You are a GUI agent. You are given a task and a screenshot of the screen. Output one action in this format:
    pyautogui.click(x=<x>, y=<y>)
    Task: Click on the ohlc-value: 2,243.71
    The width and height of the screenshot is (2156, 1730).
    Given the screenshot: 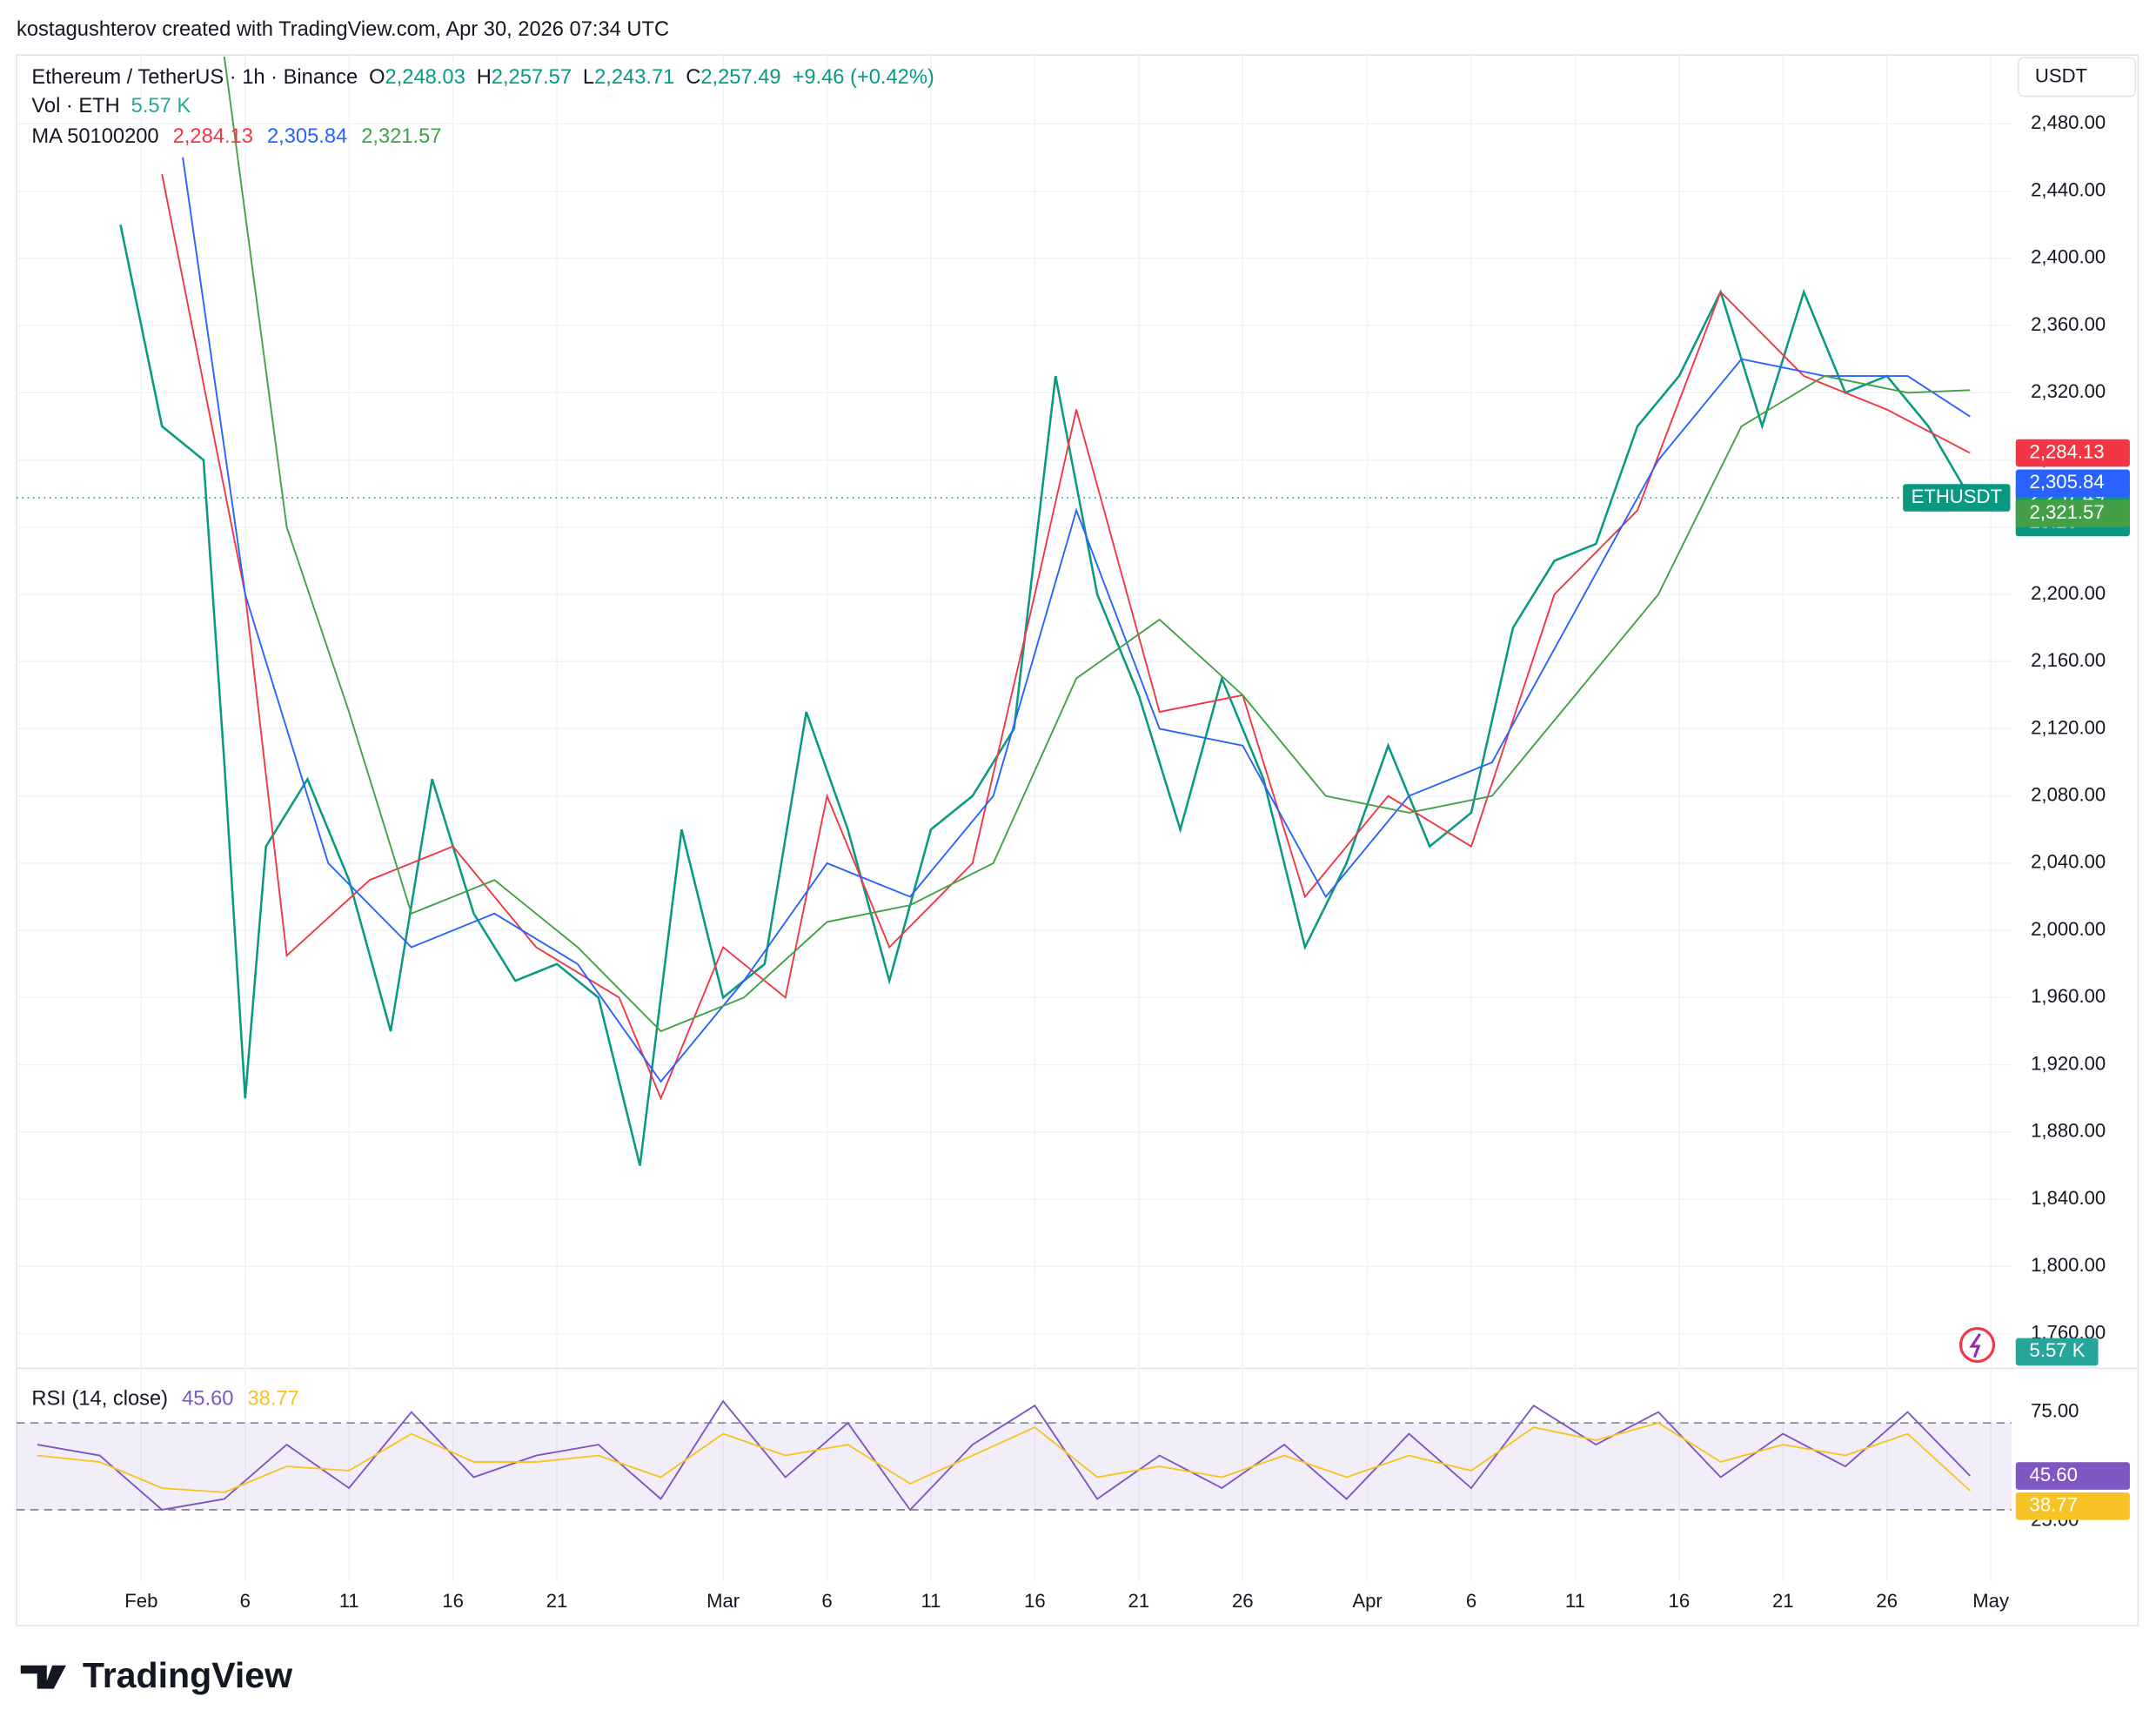 What is the action you would take?
    pyautogui.click(x=634, y=77)
    